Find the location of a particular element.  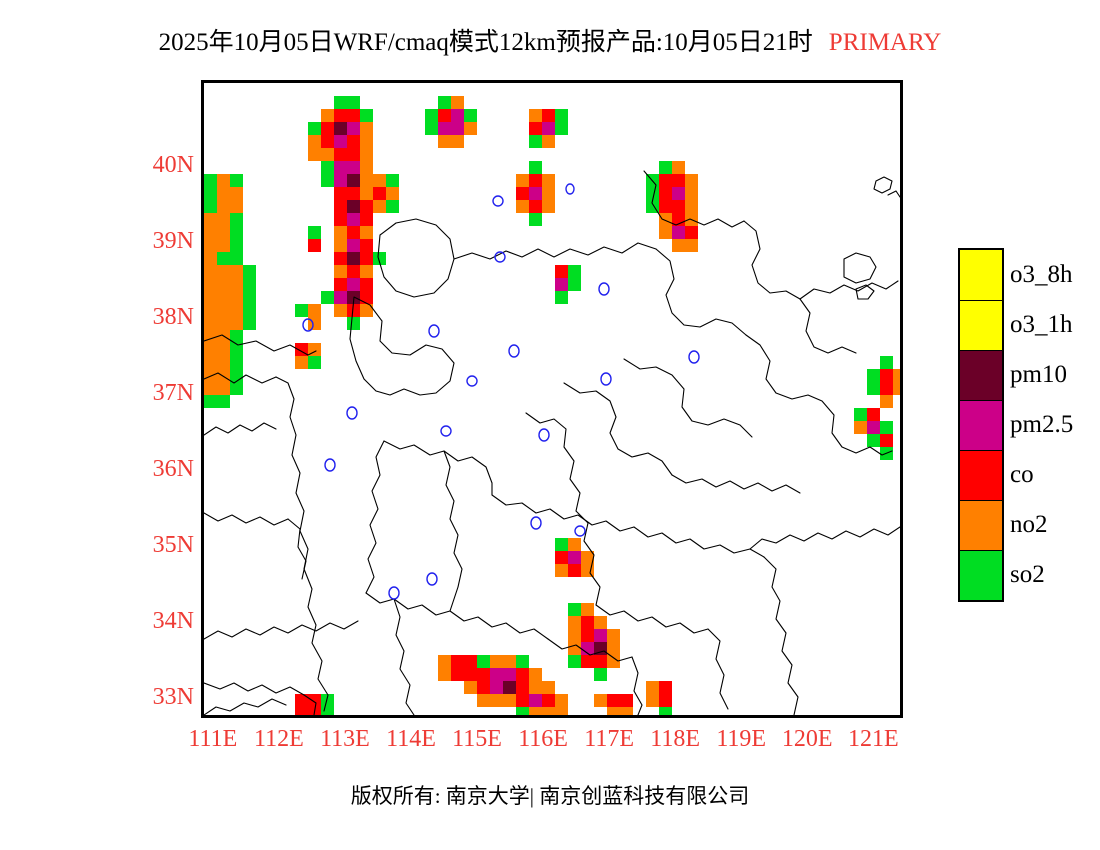

legend-item-no2: no2 is located at coordinates (1004, 525).